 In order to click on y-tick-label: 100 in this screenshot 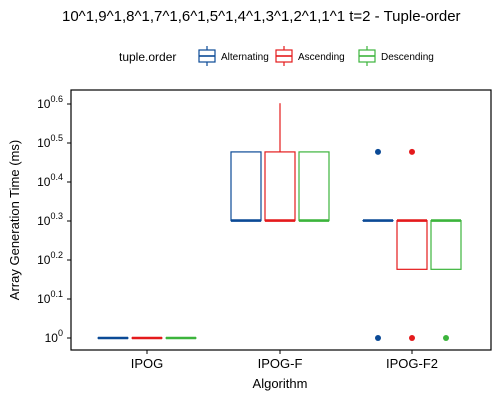, I will do `click(54, 336)`.